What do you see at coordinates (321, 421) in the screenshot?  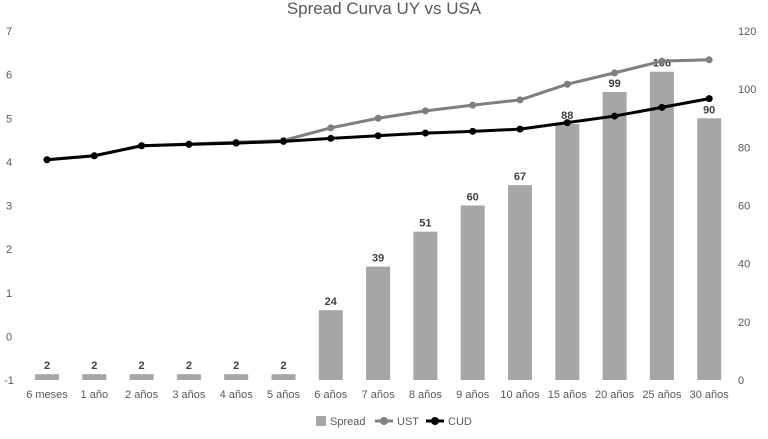 I see `legend-swatch-spread` at bounding box center [321, 421].